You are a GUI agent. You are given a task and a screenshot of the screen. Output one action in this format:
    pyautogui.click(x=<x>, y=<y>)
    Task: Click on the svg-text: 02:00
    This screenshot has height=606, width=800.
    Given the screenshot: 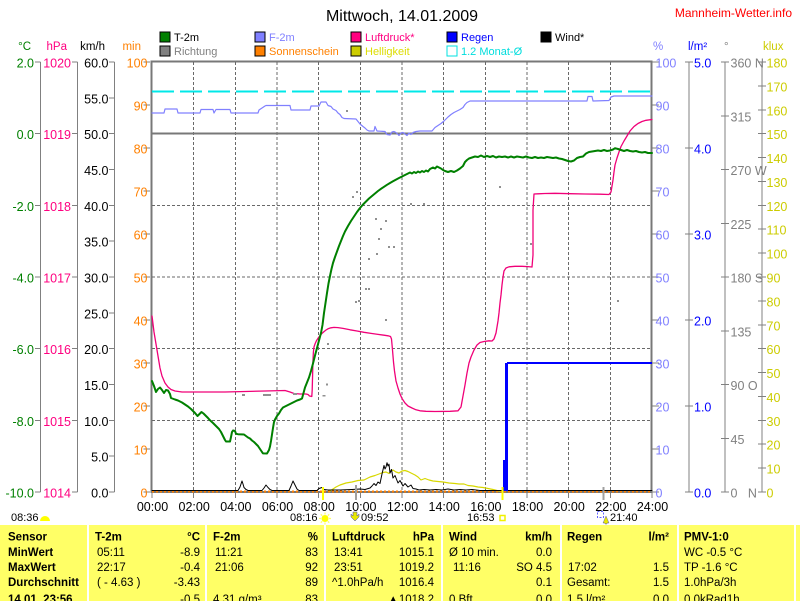 What is the action you would take?
    pyautogui.click(x=194, y=507)
    